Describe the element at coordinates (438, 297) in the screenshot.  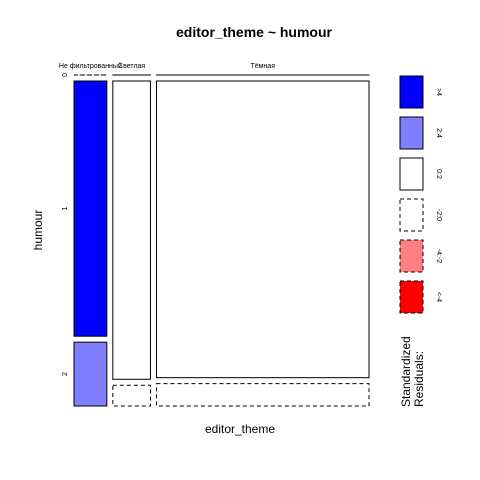
I see `legend-label-6: <-4` at that location.